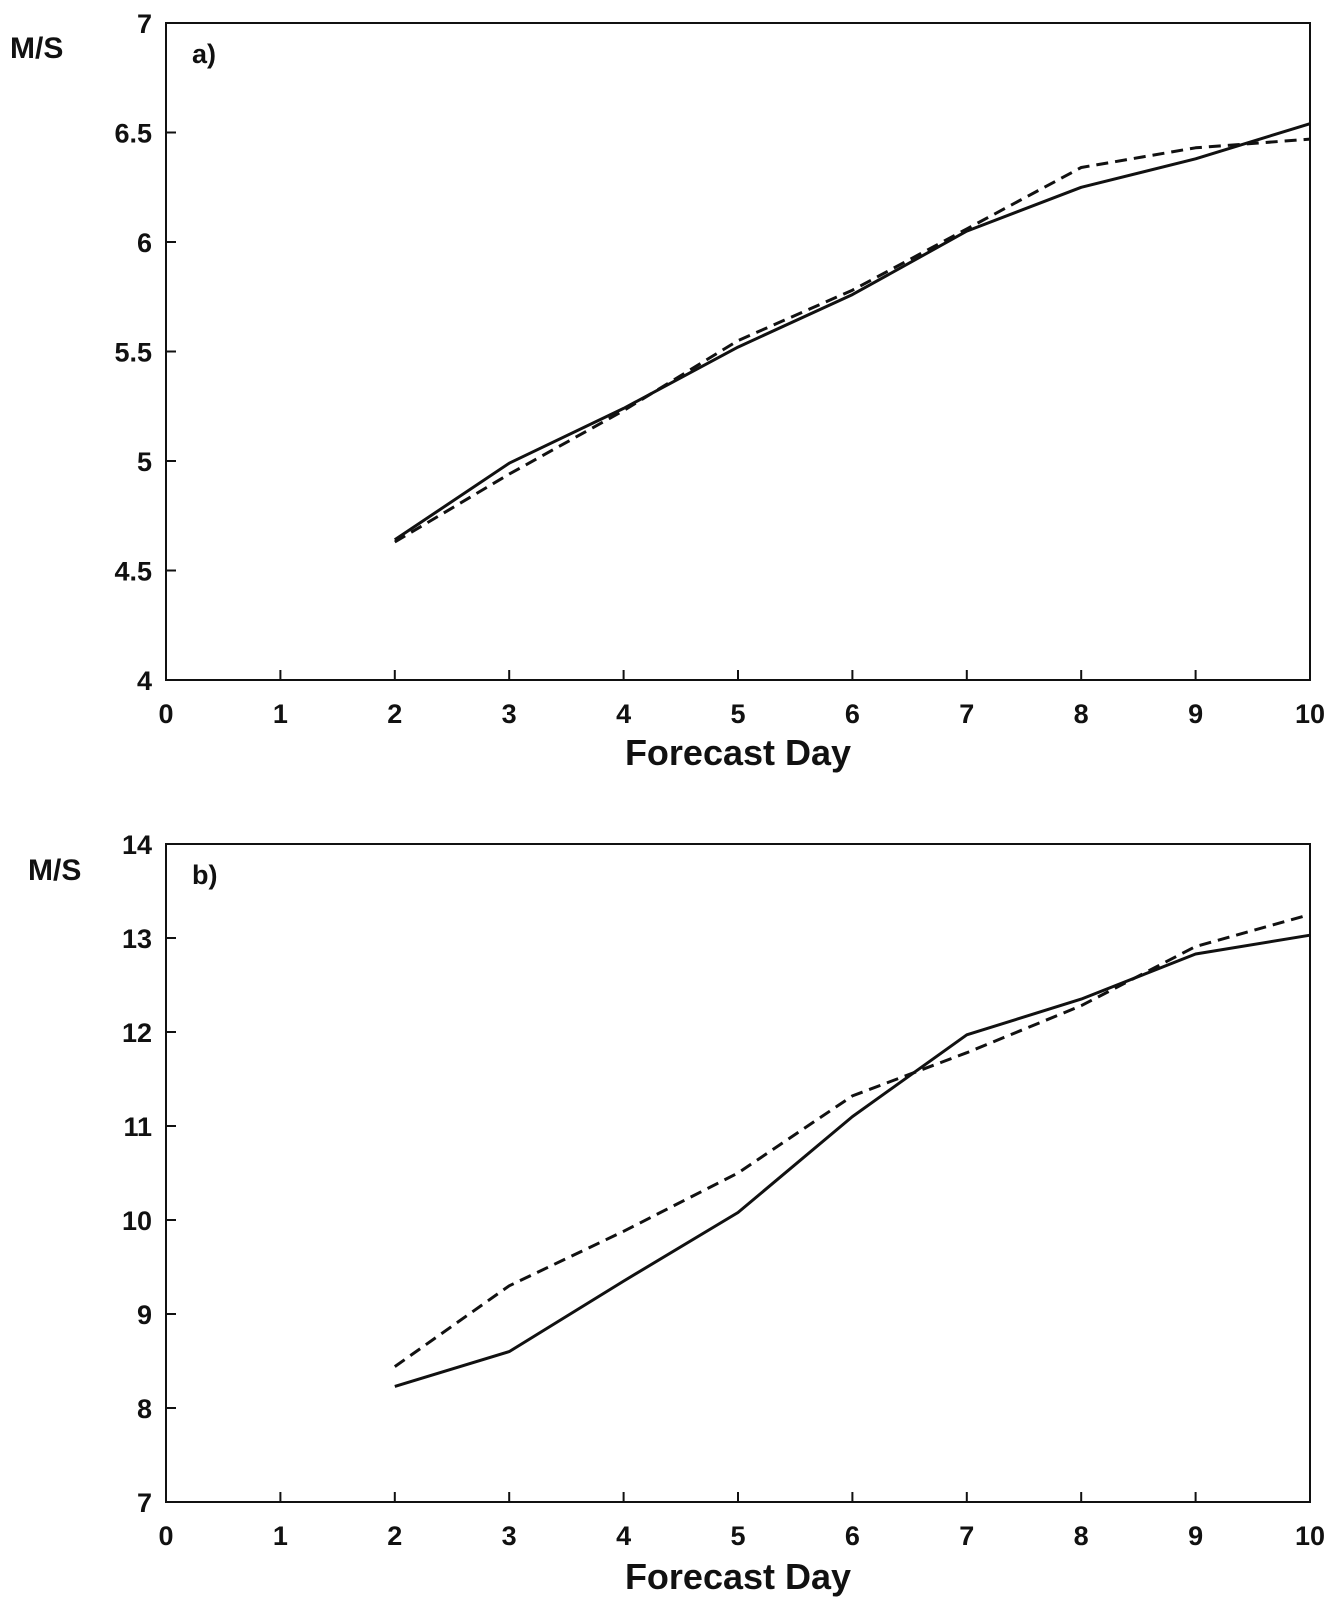 The height and width of the screenshot is (1602, 1343). What do you see at coordinates (137, 1221) in the screenshot?
I see `y-tick-label: 10` at bounding box center [137, 1221].